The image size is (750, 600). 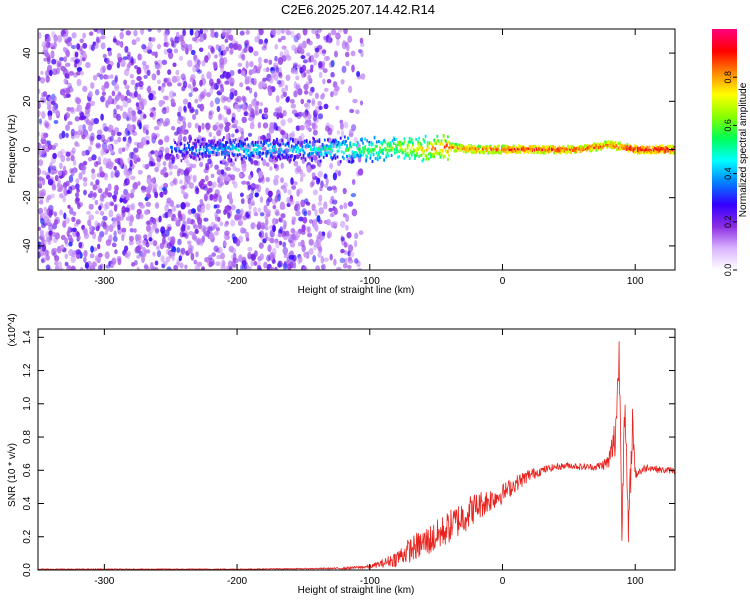 What do you see at coordinates (27, 337) in the screenshot?
I see `snr-y-tick-label: 1.4` at bounding box center [27, 337].